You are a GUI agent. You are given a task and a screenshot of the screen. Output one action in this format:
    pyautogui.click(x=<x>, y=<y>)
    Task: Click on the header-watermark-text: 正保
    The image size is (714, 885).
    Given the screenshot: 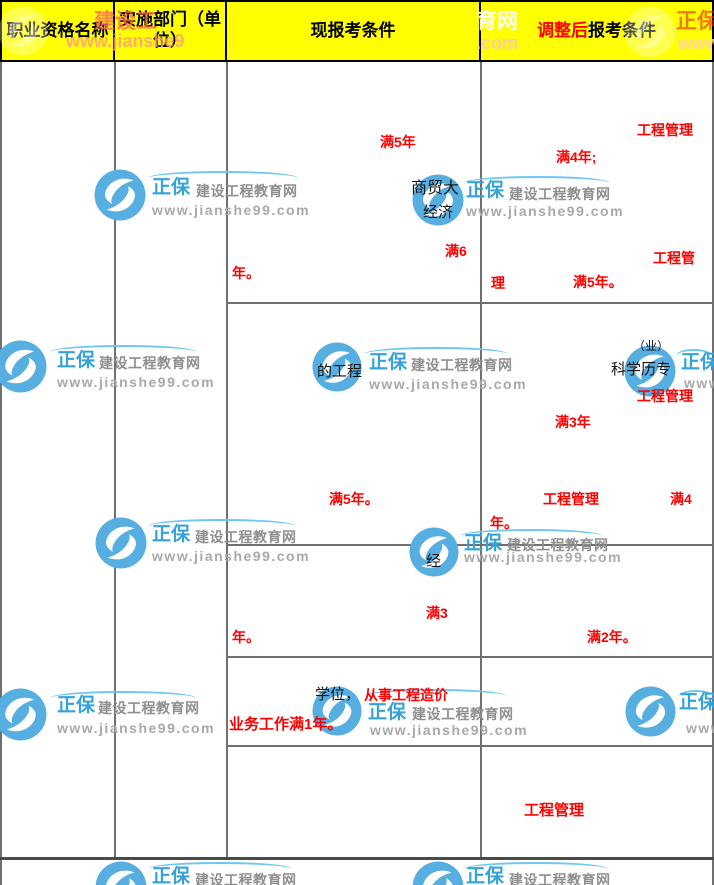 What is the action you would take?
    pyautogui.click(x=695, y=21)
    